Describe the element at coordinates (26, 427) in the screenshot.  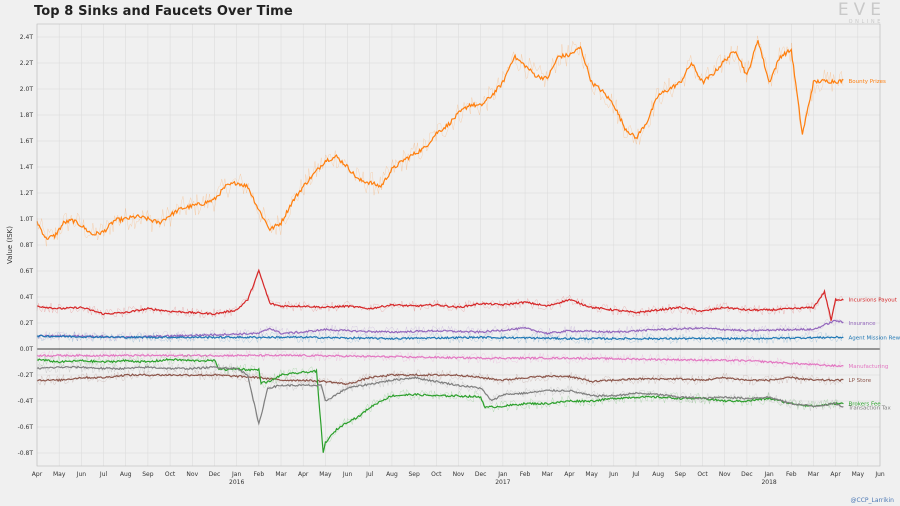
I see `y-tick-label: -0.6T` at that location.